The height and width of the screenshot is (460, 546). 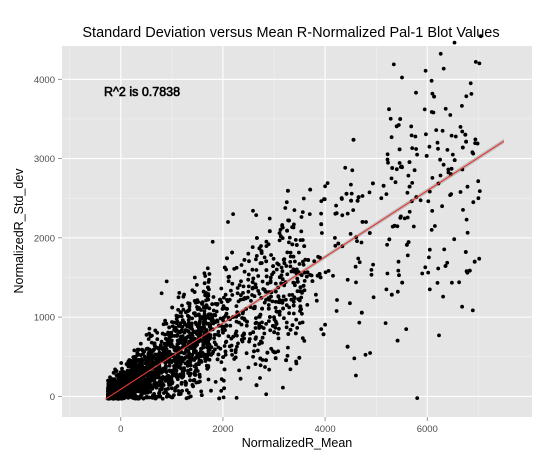 What do you see at coordinates (222, 429) in the screenshot?
I see `x-tick-label: 2000` at bounding box center [222, 429].